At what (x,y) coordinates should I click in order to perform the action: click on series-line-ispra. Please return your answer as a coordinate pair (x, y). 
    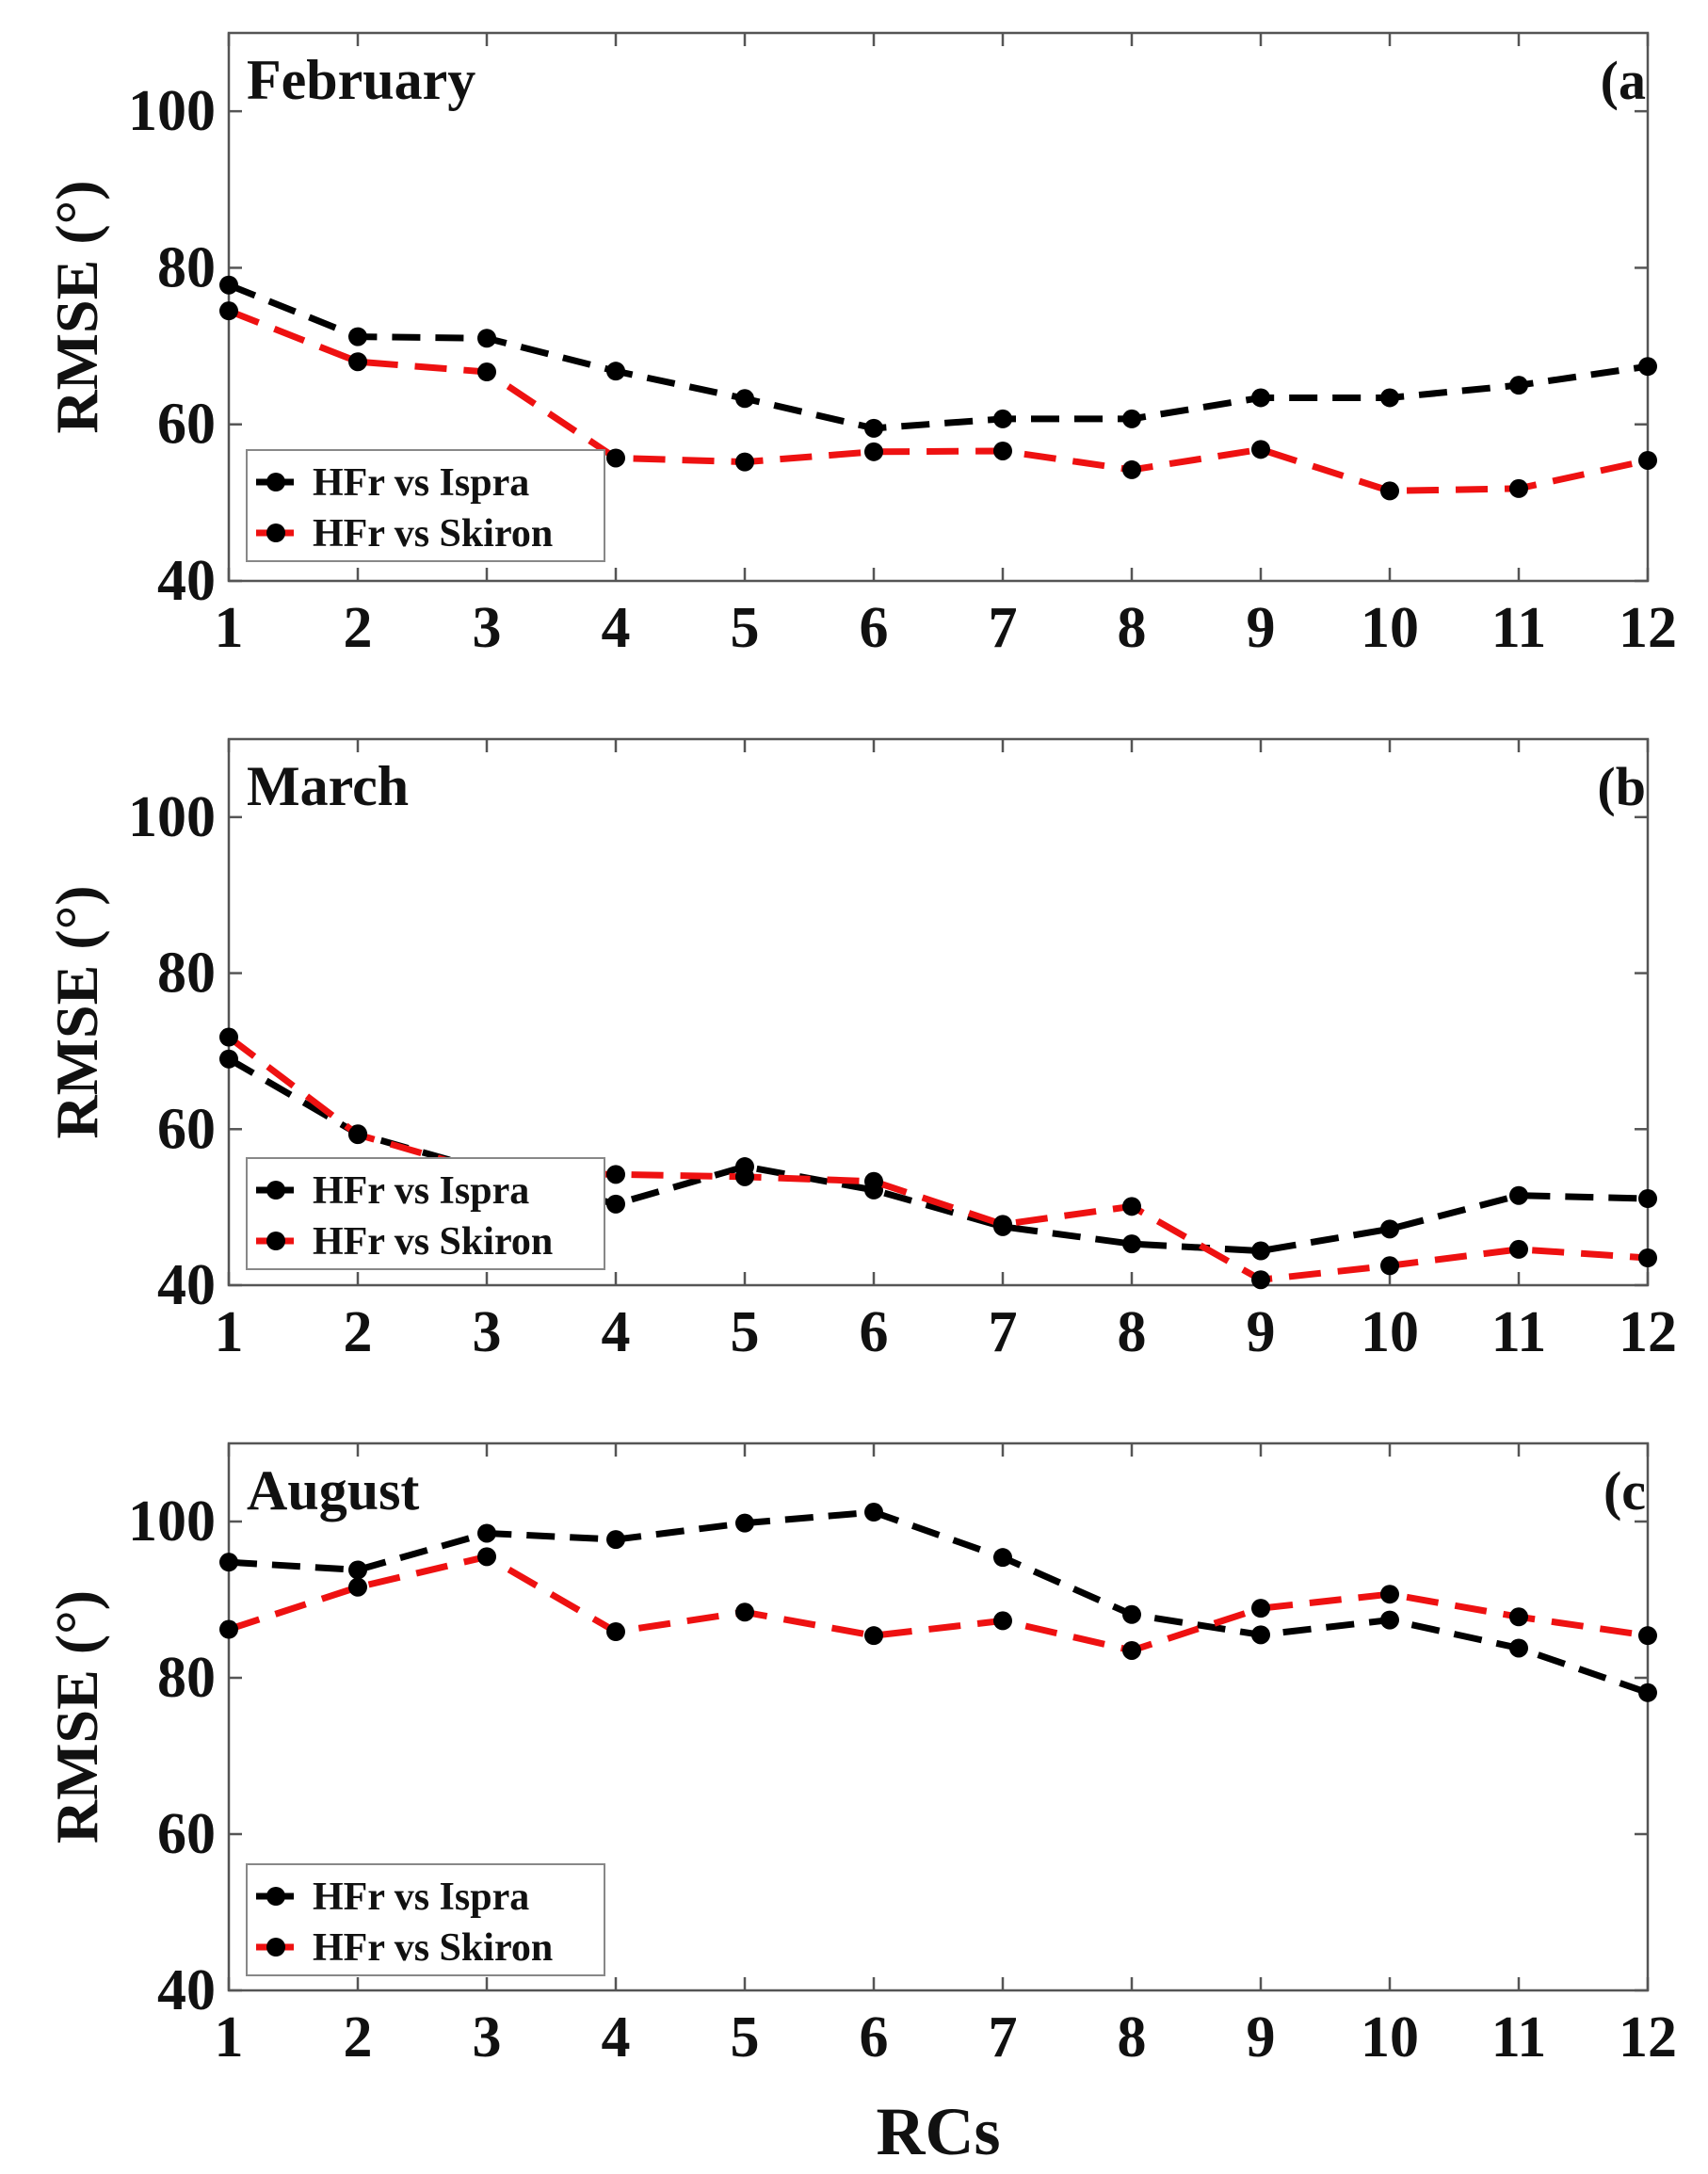
    Looking at the image, I should click on (939, 1602).